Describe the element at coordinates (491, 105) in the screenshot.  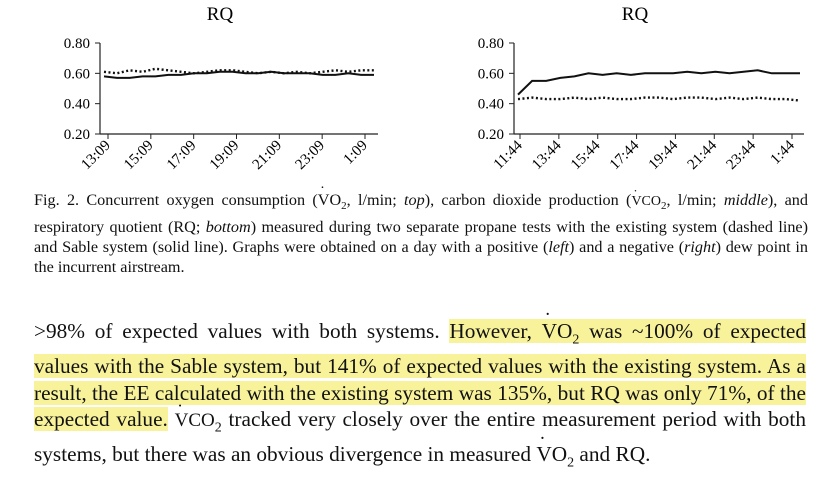
I see `right-ytick-label: 0.40` at that location.